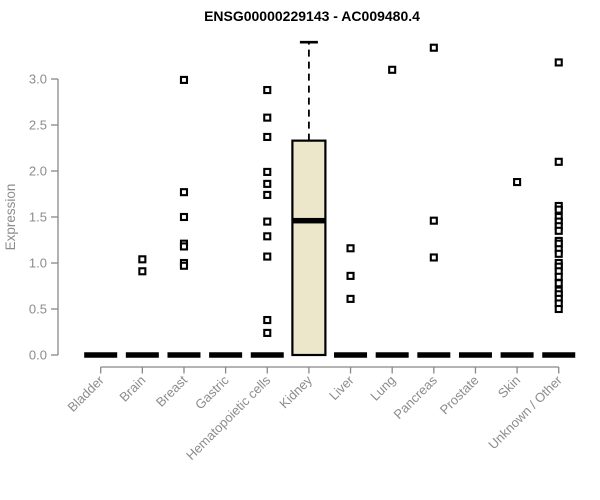  Describe the element at coordinates (341, 387) in the screenshot. I see `x-tick-label: Liver` at that location.